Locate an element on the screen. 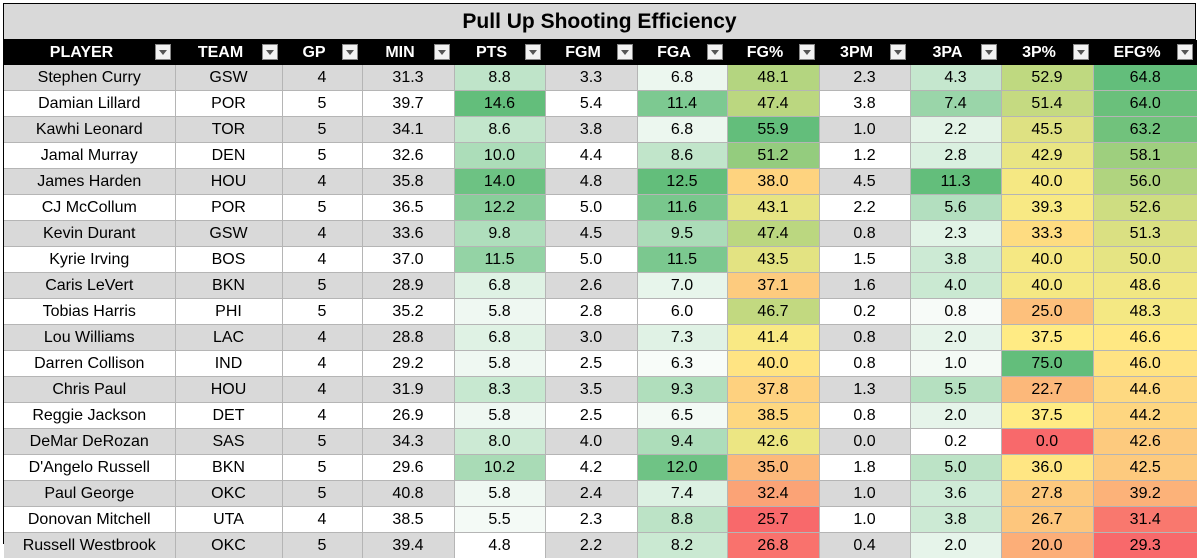  cell-pts: 5.5 is located at coordinates (499, 520).